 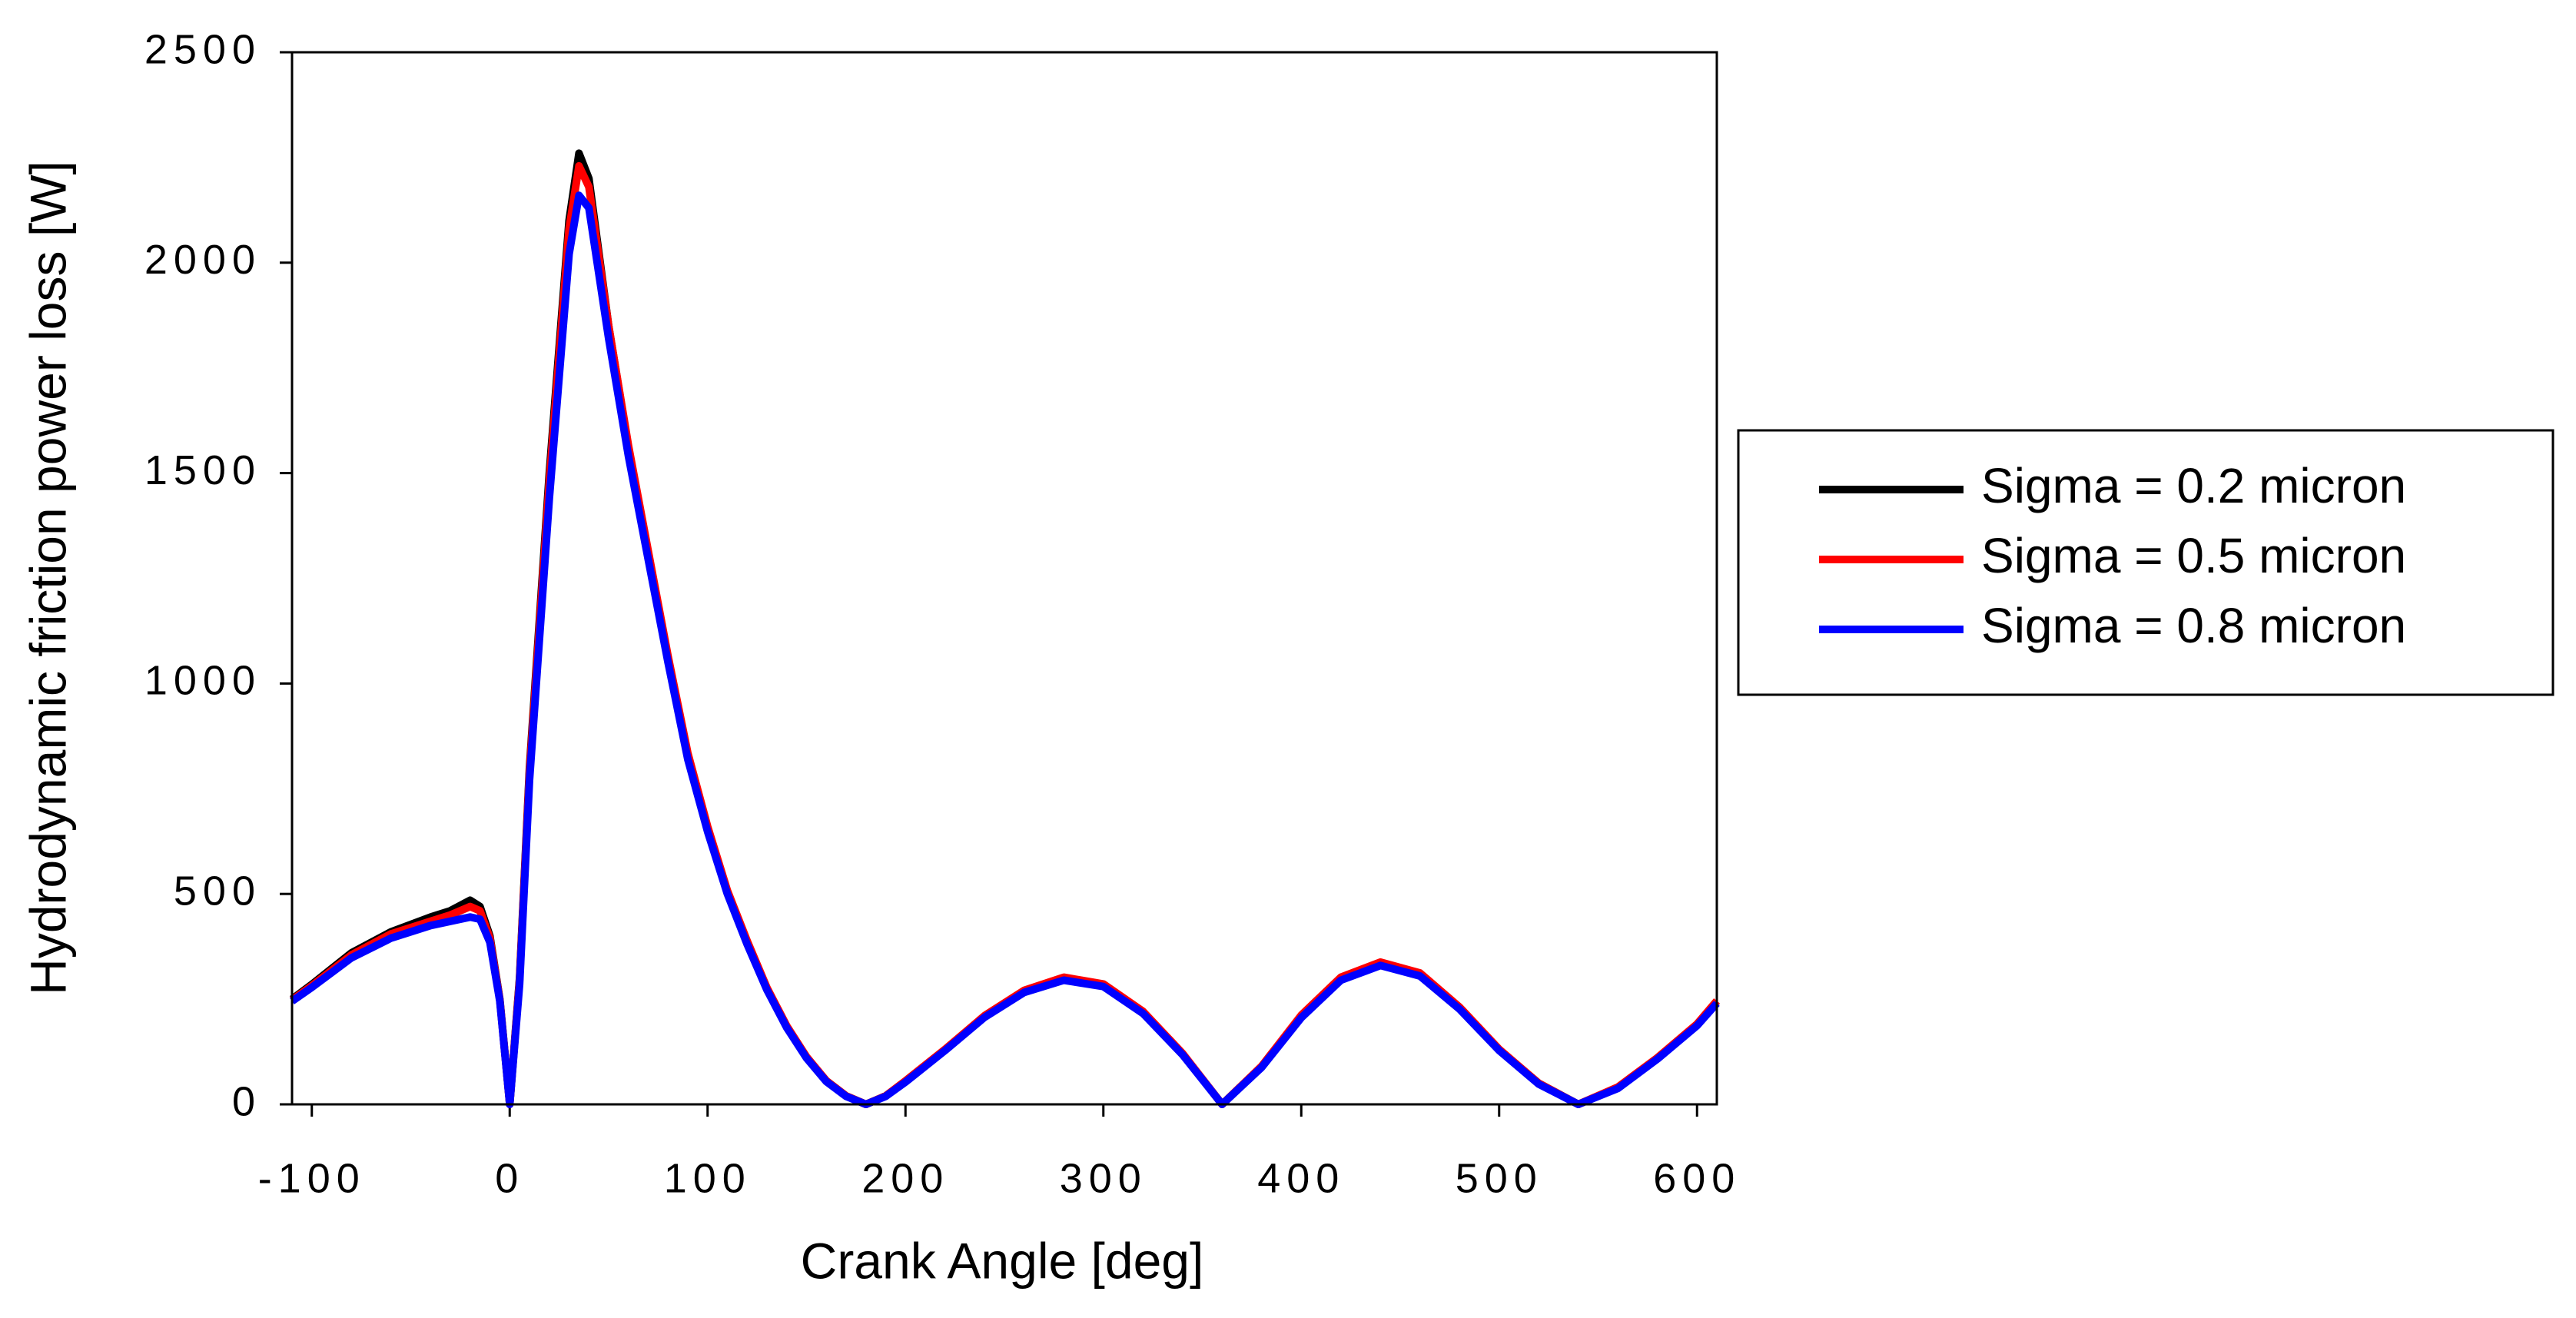 What do you see at coordinates (1301, 1178) in the screenshot?
I see `x-tick-label: 400` at bounding box center [1301, 1178].